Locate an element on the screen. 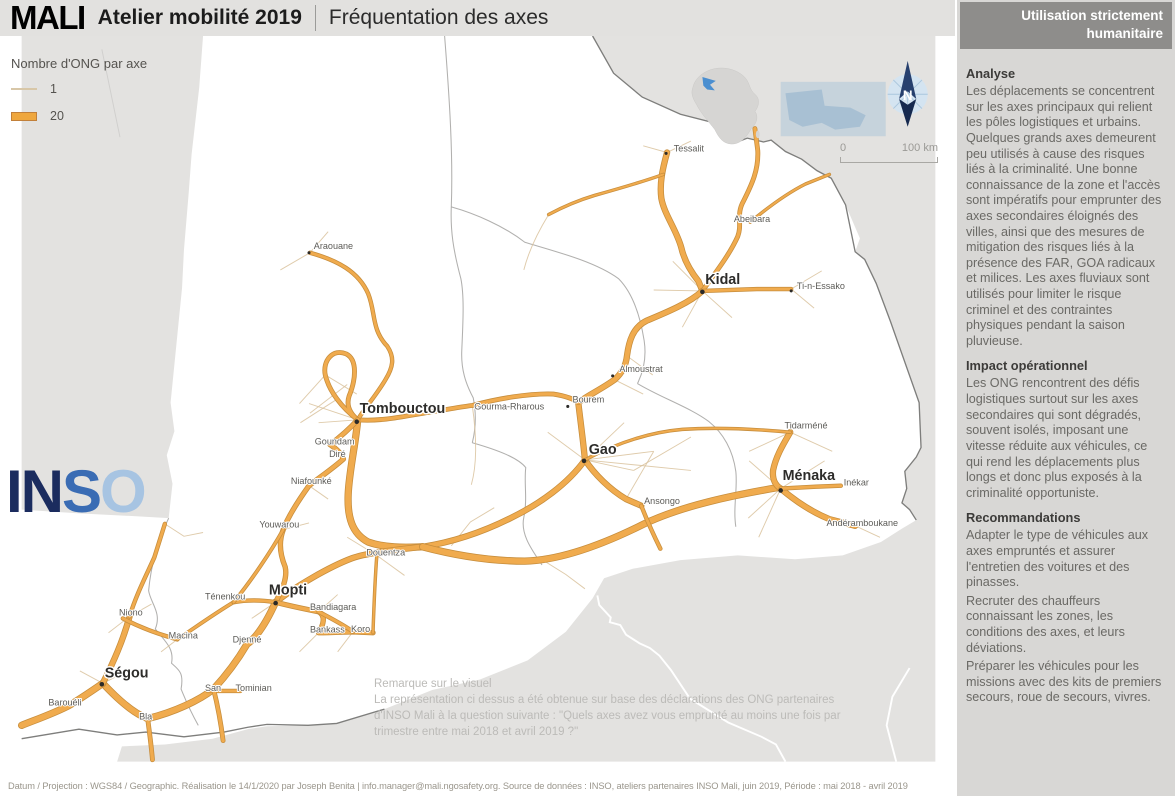 The image size is (1175, 796). legend-max-value: 20 is located at coordinates (57, 116).